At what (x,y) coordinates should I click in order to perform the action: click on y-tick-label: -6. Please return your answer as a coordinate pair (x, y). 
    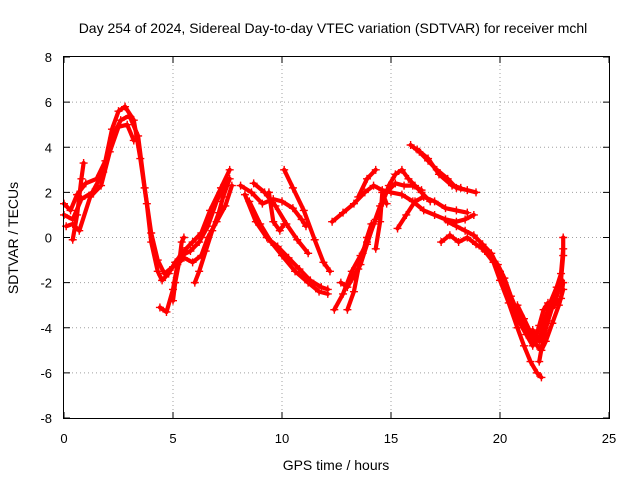
    Looking at the image, I should click on (46, 373).